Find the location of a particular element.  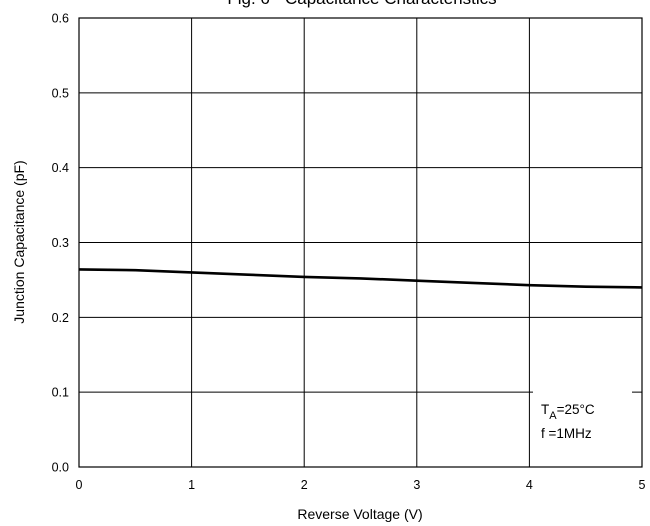

y-axis-label: Junction Capacitance (pF) is located at coordinates (19, 241).